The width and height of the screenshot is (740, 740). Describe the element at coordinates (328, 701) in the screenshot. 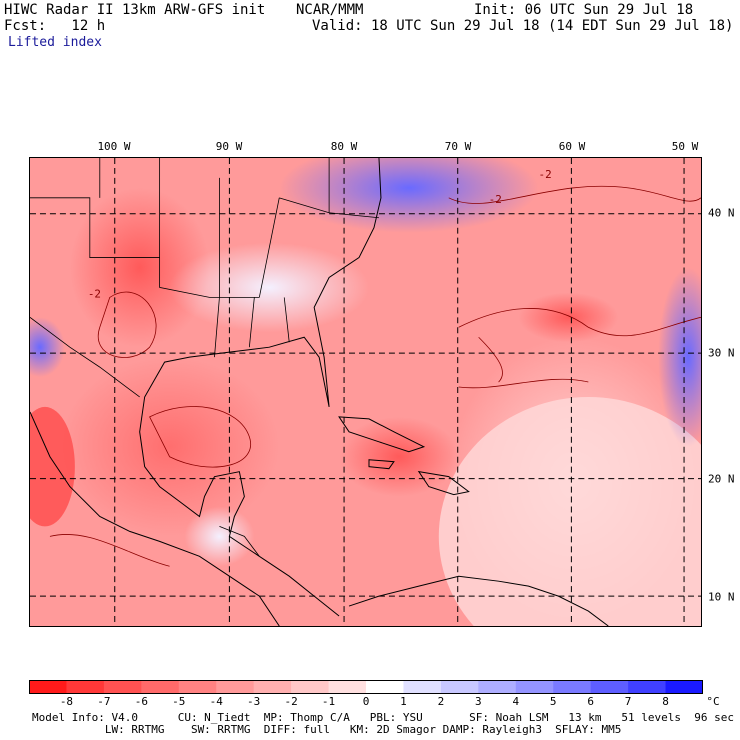

I see `colorbar-label: -1` at that location.